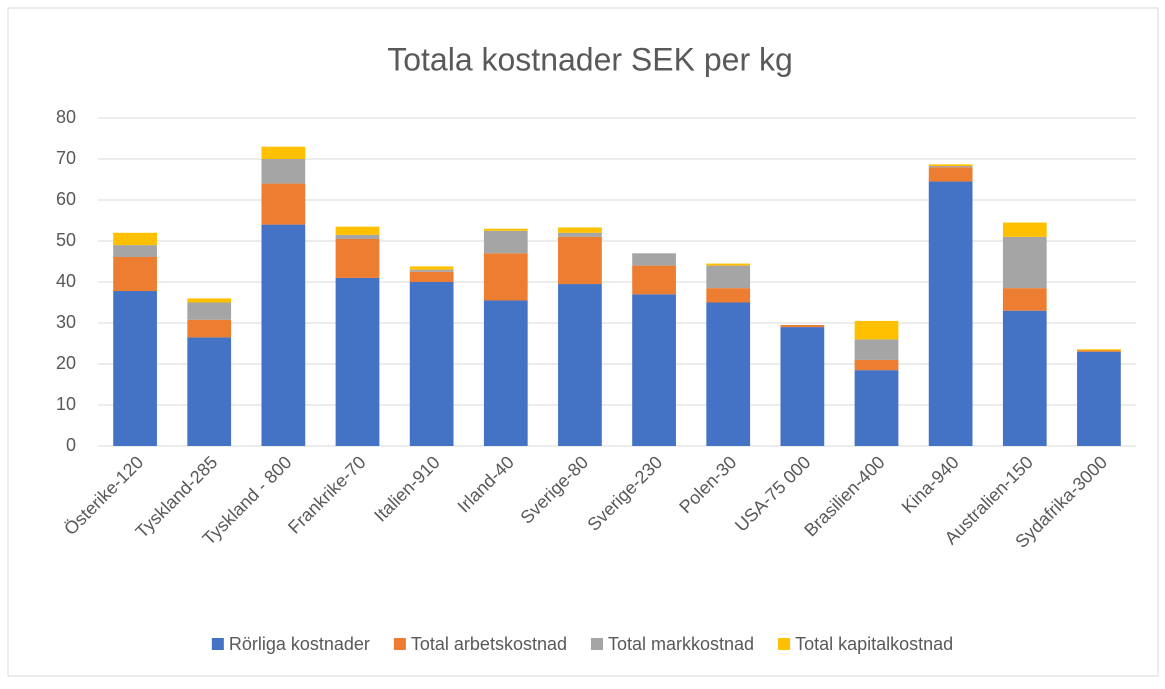 Image resolution: width=1165 pixels, height=689 pixels. I want to click on legend-label: Total markkostnad, so click(681, 644).